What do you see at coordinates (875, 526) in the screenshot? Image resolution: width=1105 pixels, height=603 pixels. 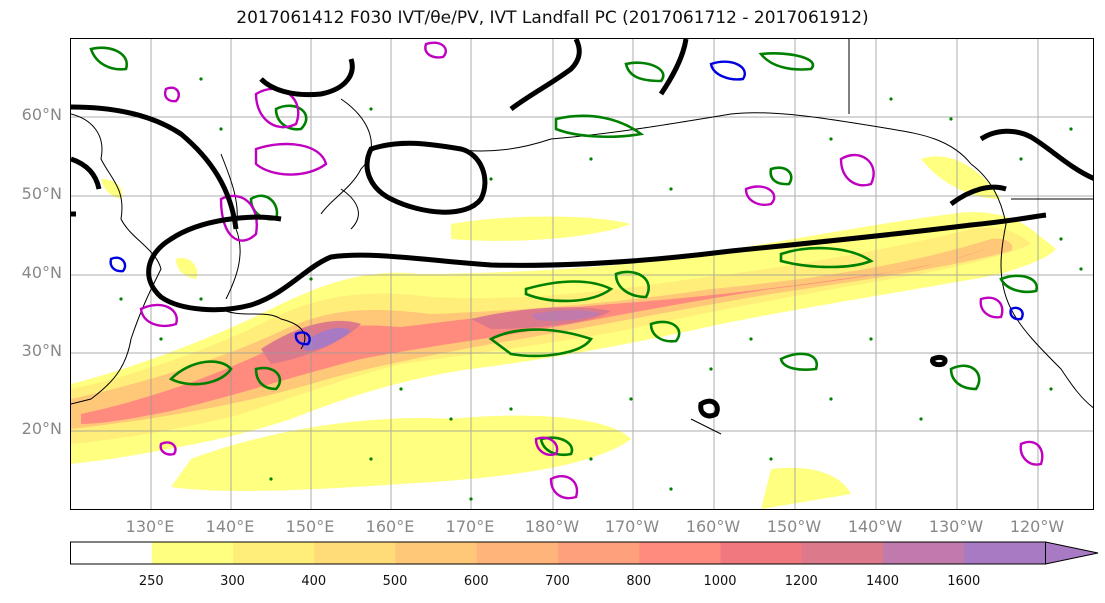 I see `longitude-label: 140°W` at bounding box center [875, 526].